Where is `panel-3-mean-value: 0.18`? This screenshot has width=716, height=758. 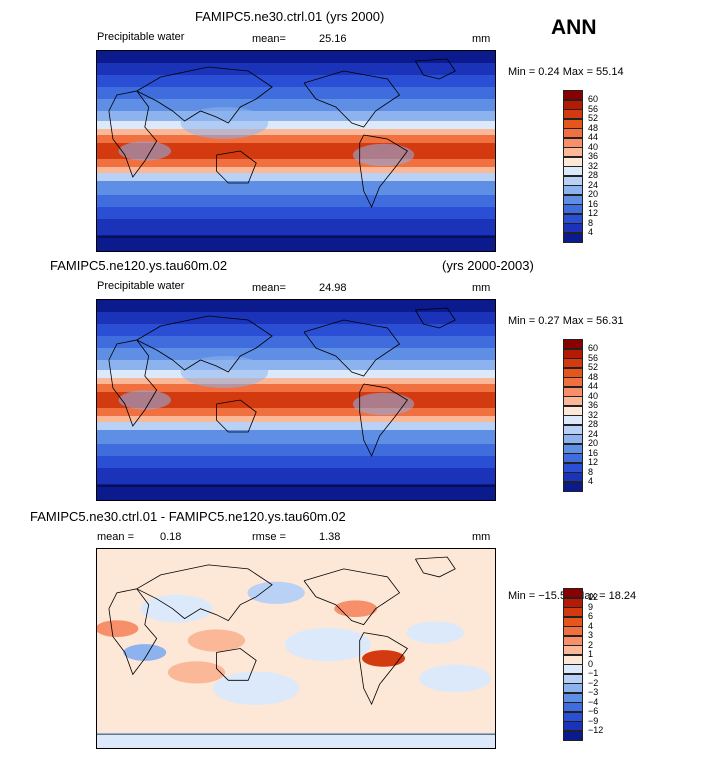 panel-3-mean-value: 0.18 is located at coordinates (171, 537).